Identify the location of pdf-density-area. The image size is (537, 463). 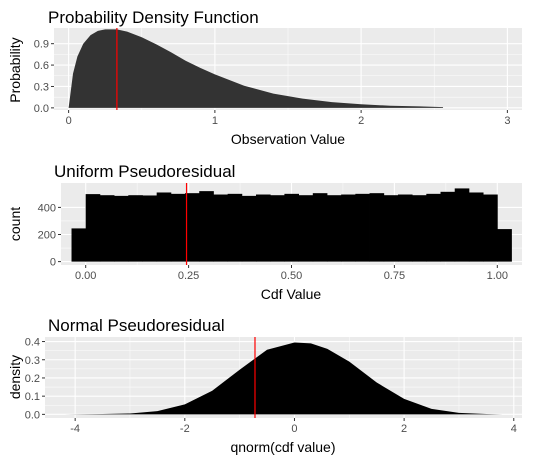
(256, 68).